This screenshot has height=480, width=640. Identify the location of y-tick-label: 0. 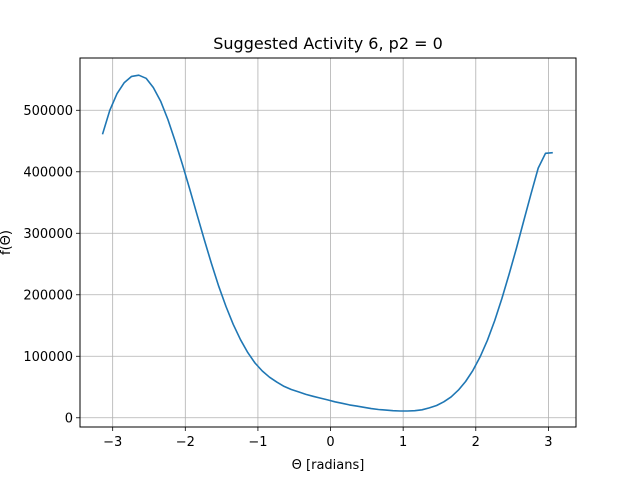
(69, 418).